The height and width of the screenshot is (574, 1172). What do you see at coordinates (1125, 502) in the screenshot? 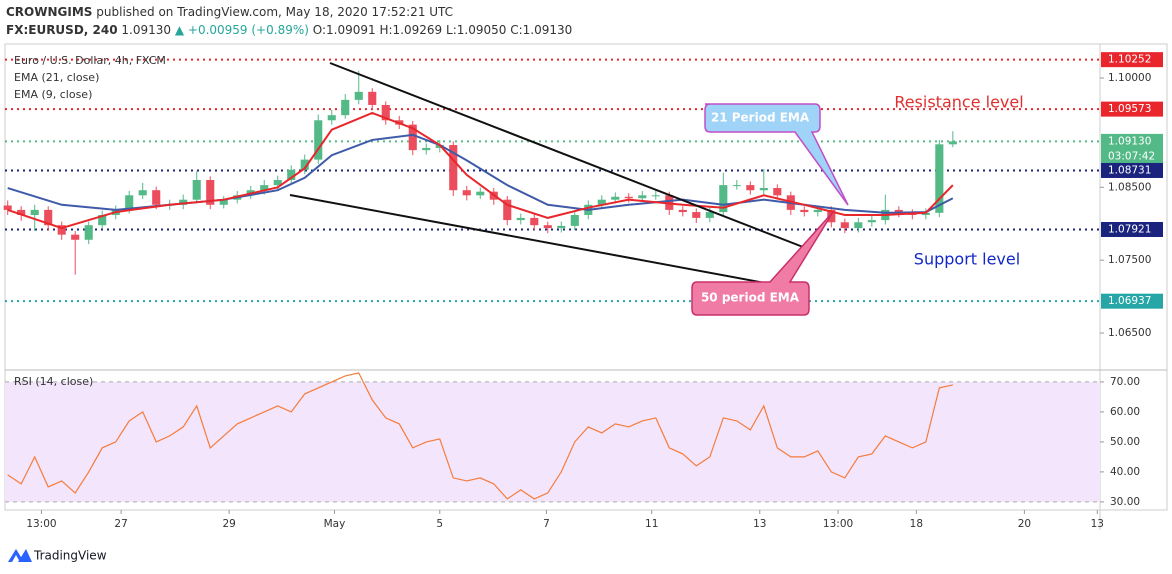
I see `y-tick-label: 30.00` at bounding box center [1125, 502].